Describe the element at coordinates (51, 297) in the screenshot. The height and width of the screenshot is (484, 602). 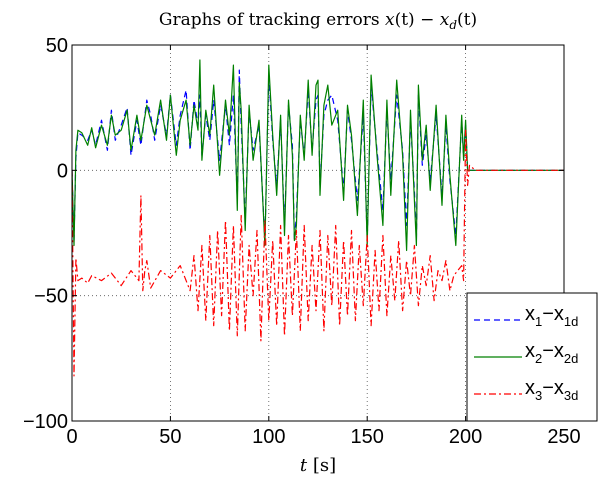
I see `y-tick-label-1: −50` at that location.